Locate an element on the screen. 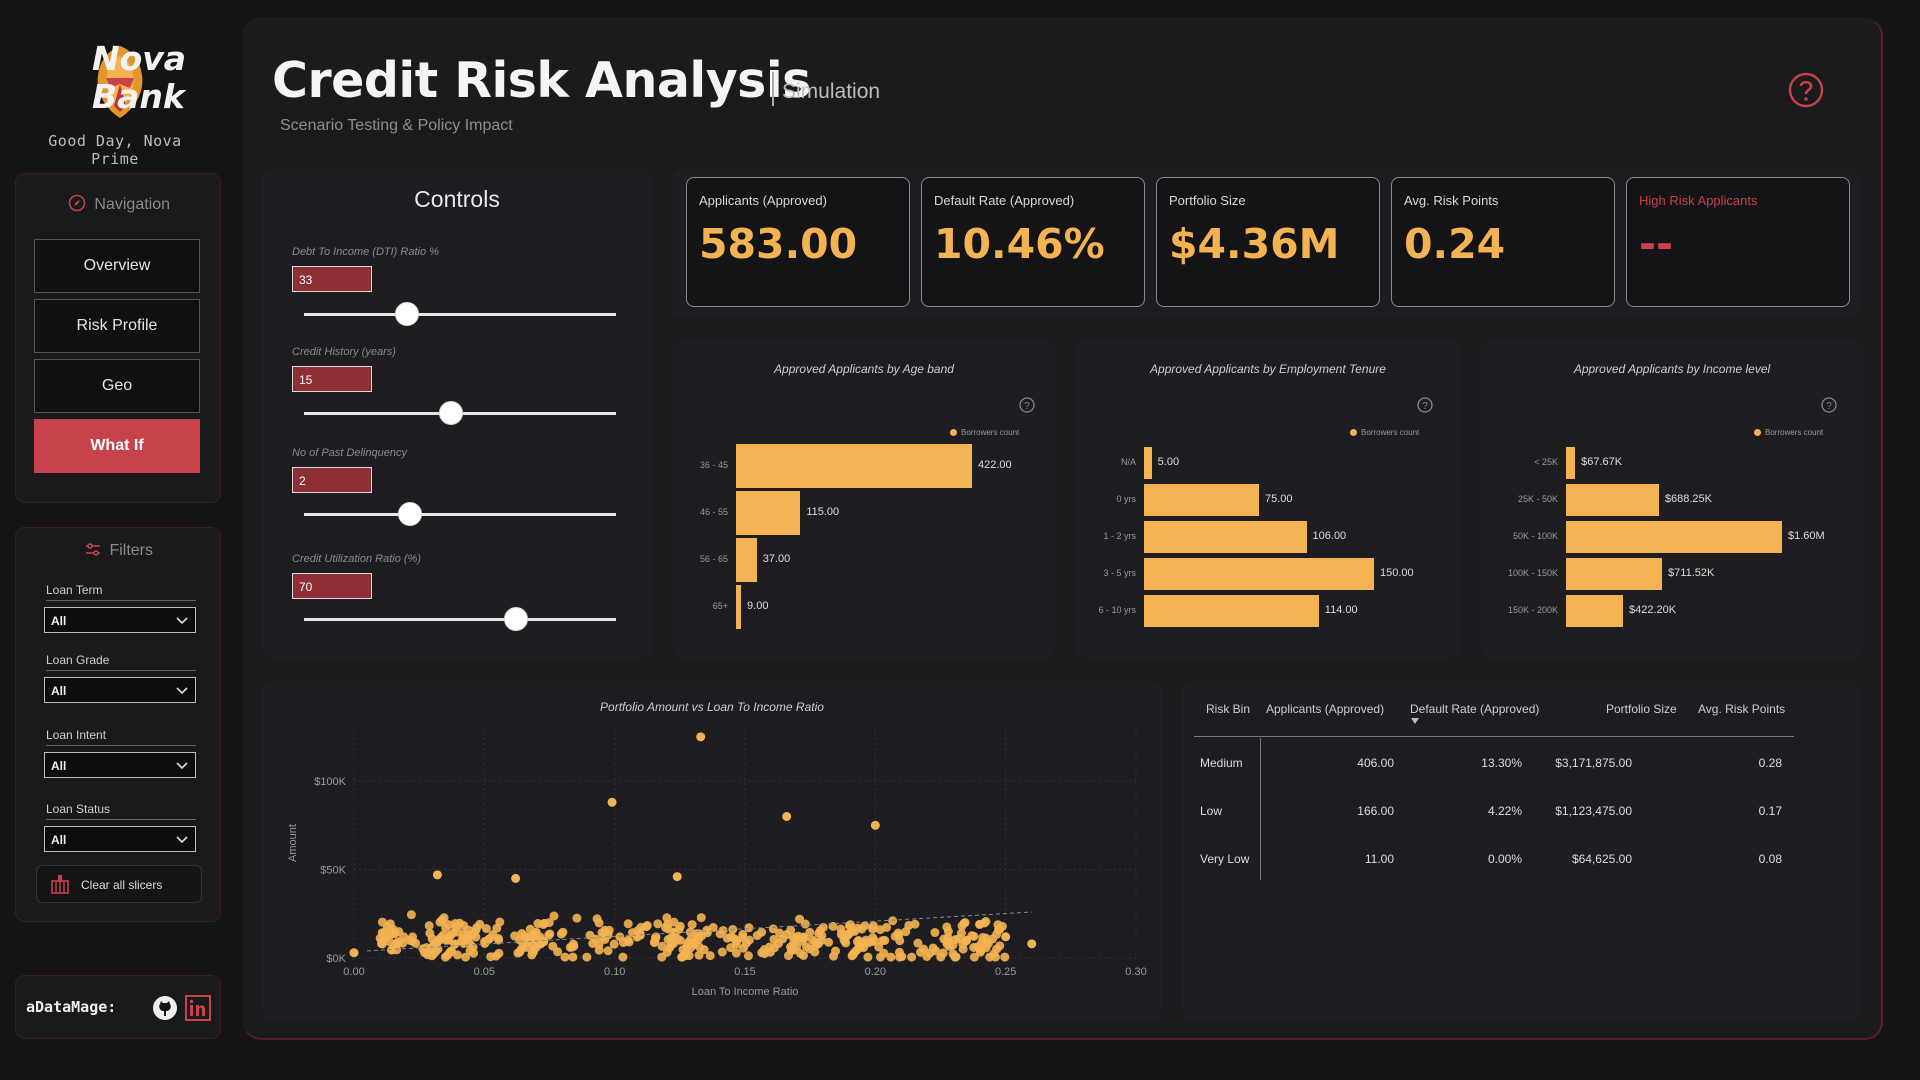 Image resolution: width=1920 pixels, height=1080 pixels. x-tick-label: 0.00 is located at coordinates (353, 972).